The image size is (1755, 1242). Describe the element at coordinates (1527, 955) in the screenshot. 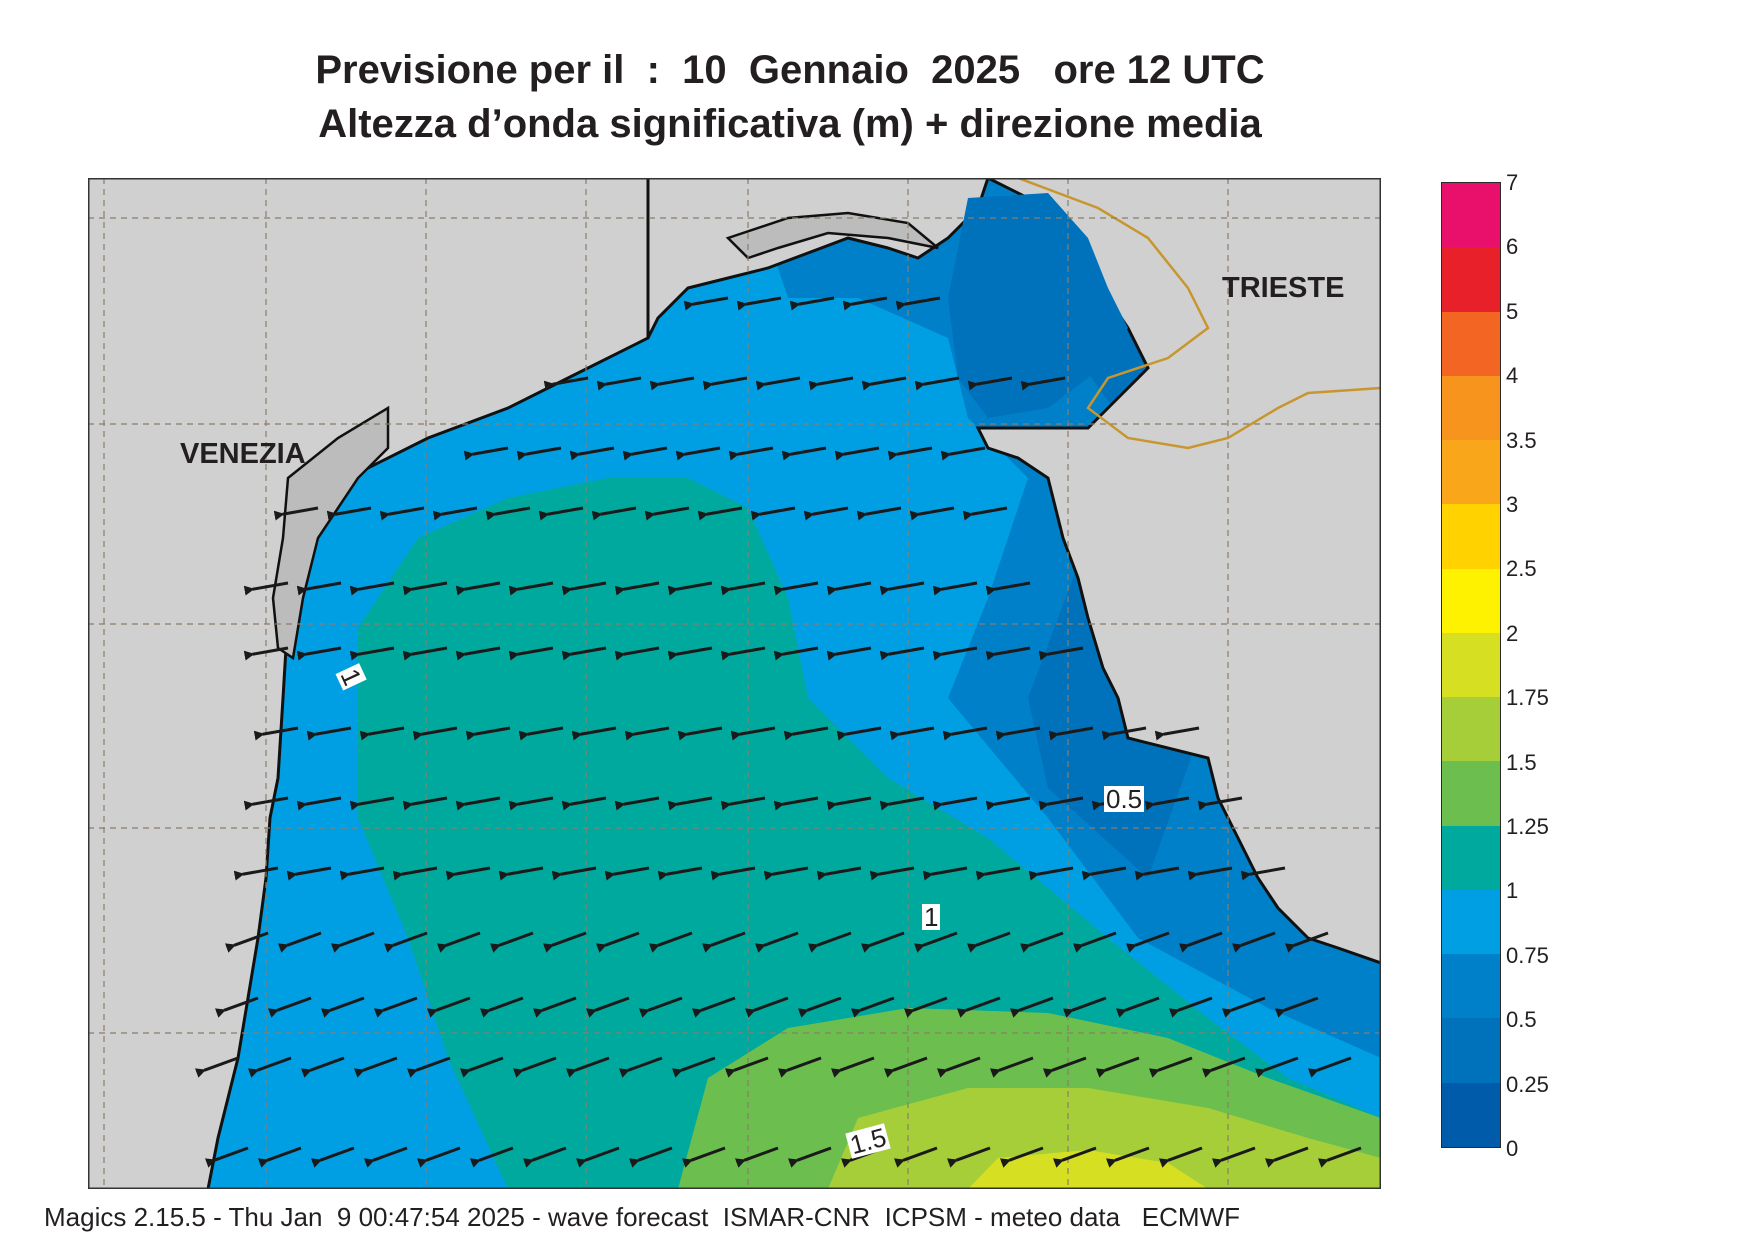

I see `legend-level-label: 0.75` at that location.